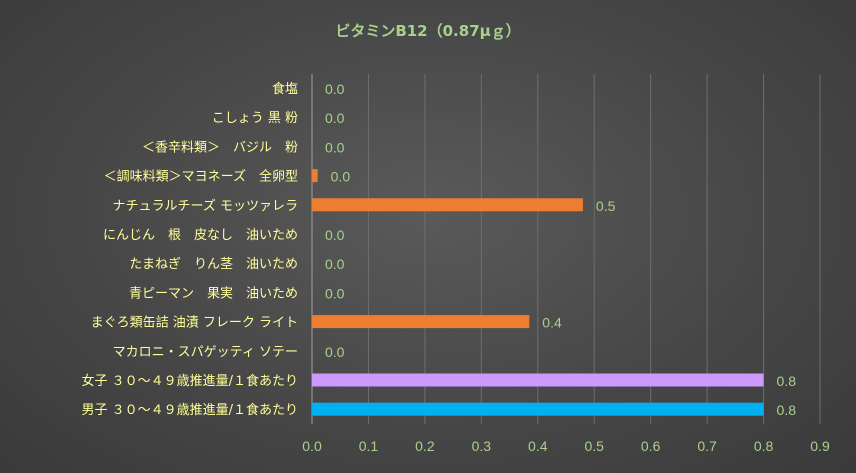 The width and height of the screenshot is (856, 473). What do you see at coordinates (566, 446) in the screenshot?
I see `x-axis-ticks: 0.0 0.1 0.2 0.3 0.4 0.5 0.6 0.7 0.8 0.9` at bounding box center [566, 446].